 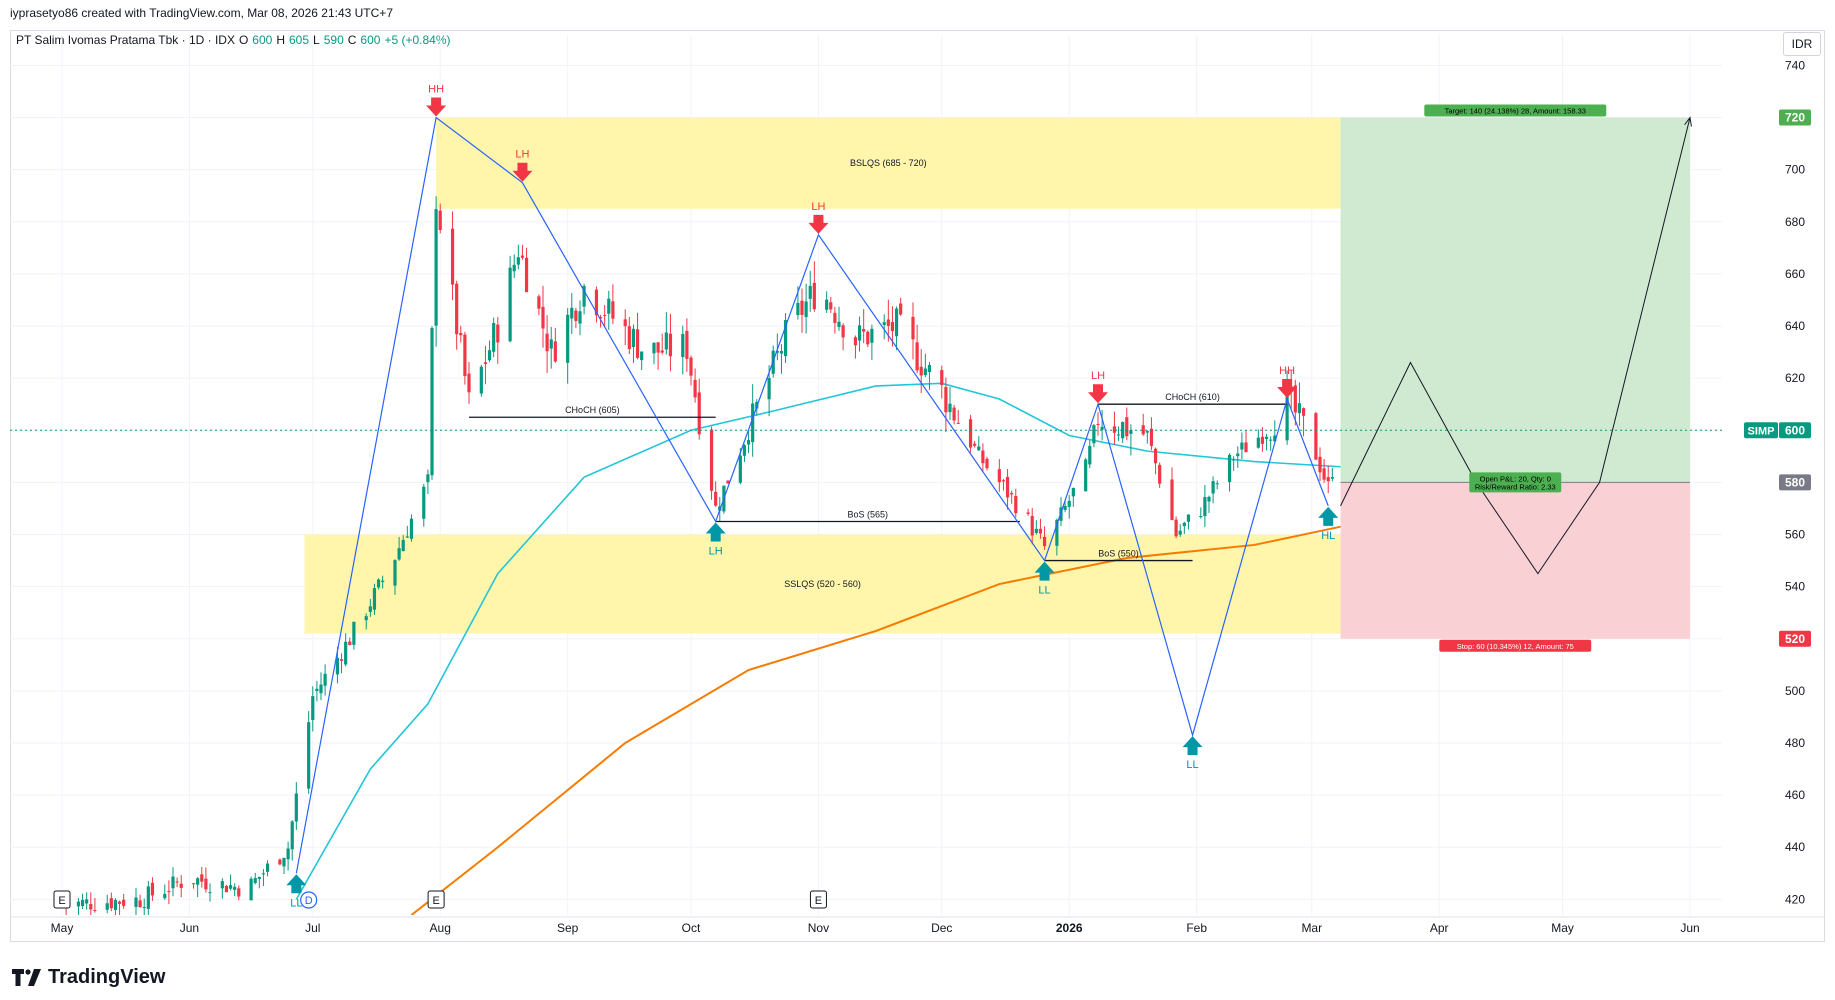 What do you see at coordinates (1795, 899) in the screenshot?
I see `y-tick-label: 420` at bounding box center [1795, 899].